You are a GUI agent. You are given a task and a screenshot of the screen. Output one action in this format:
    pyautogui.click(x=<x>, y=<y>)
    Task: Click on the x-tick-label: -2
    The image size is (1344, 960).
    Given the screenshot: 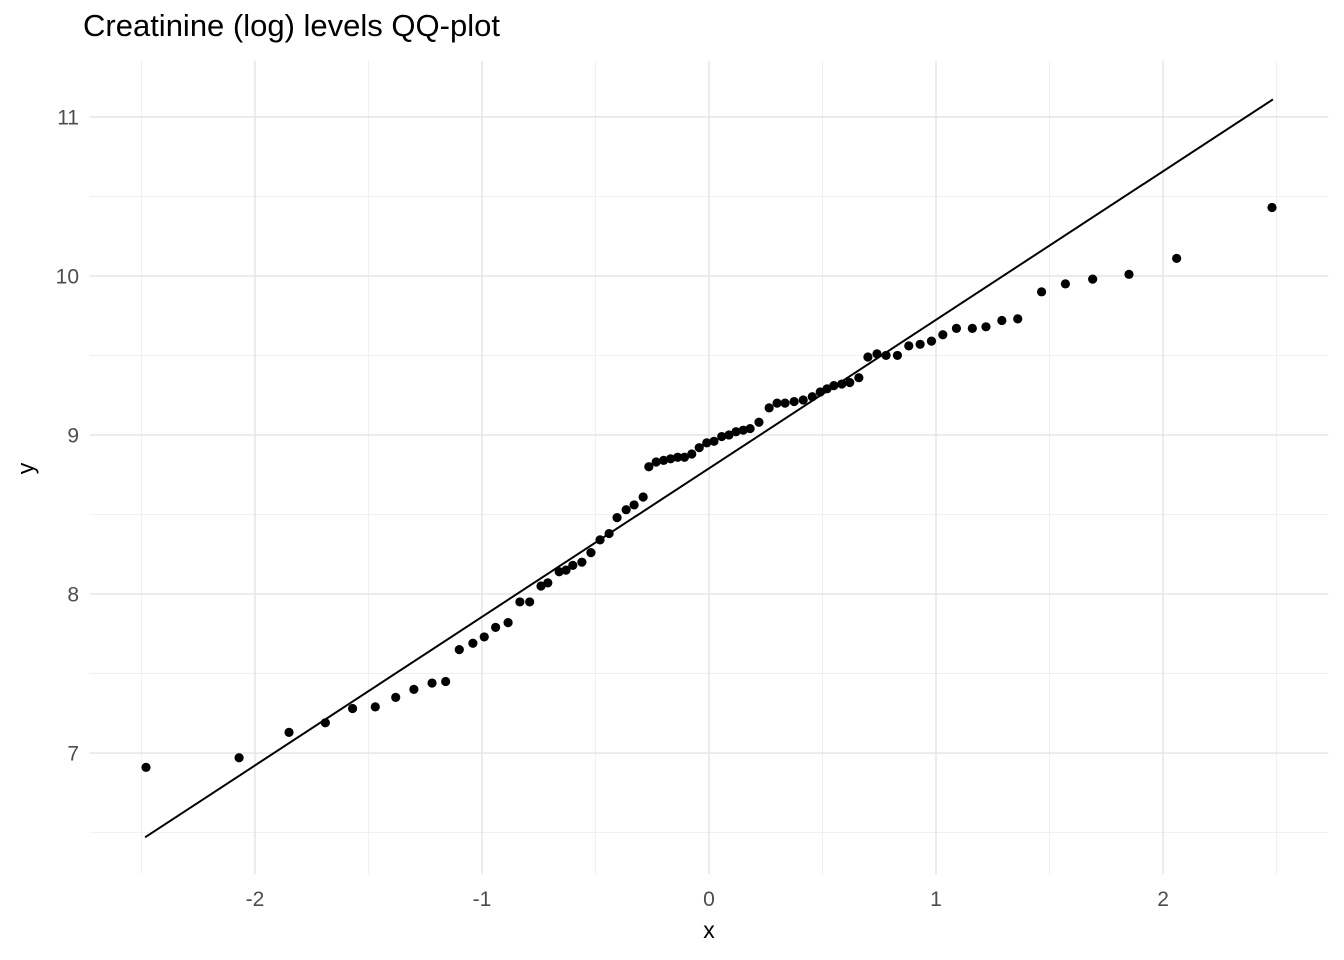 What is the action you would take?
    pyautogui.click(x=255, y=899)
    